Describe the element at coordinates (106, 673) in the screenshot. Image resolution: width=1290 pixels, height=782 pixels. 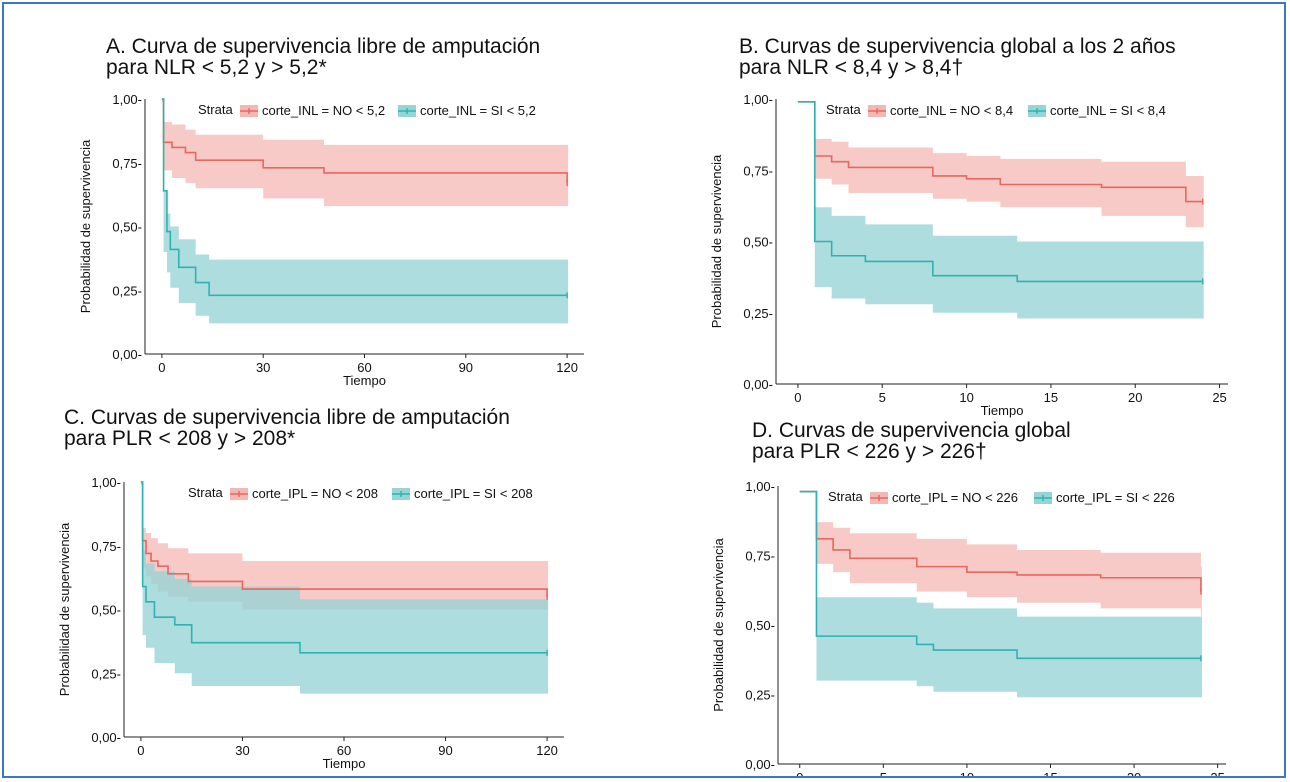
I see `y-tick-label-2-1: 0,25-` at that location.